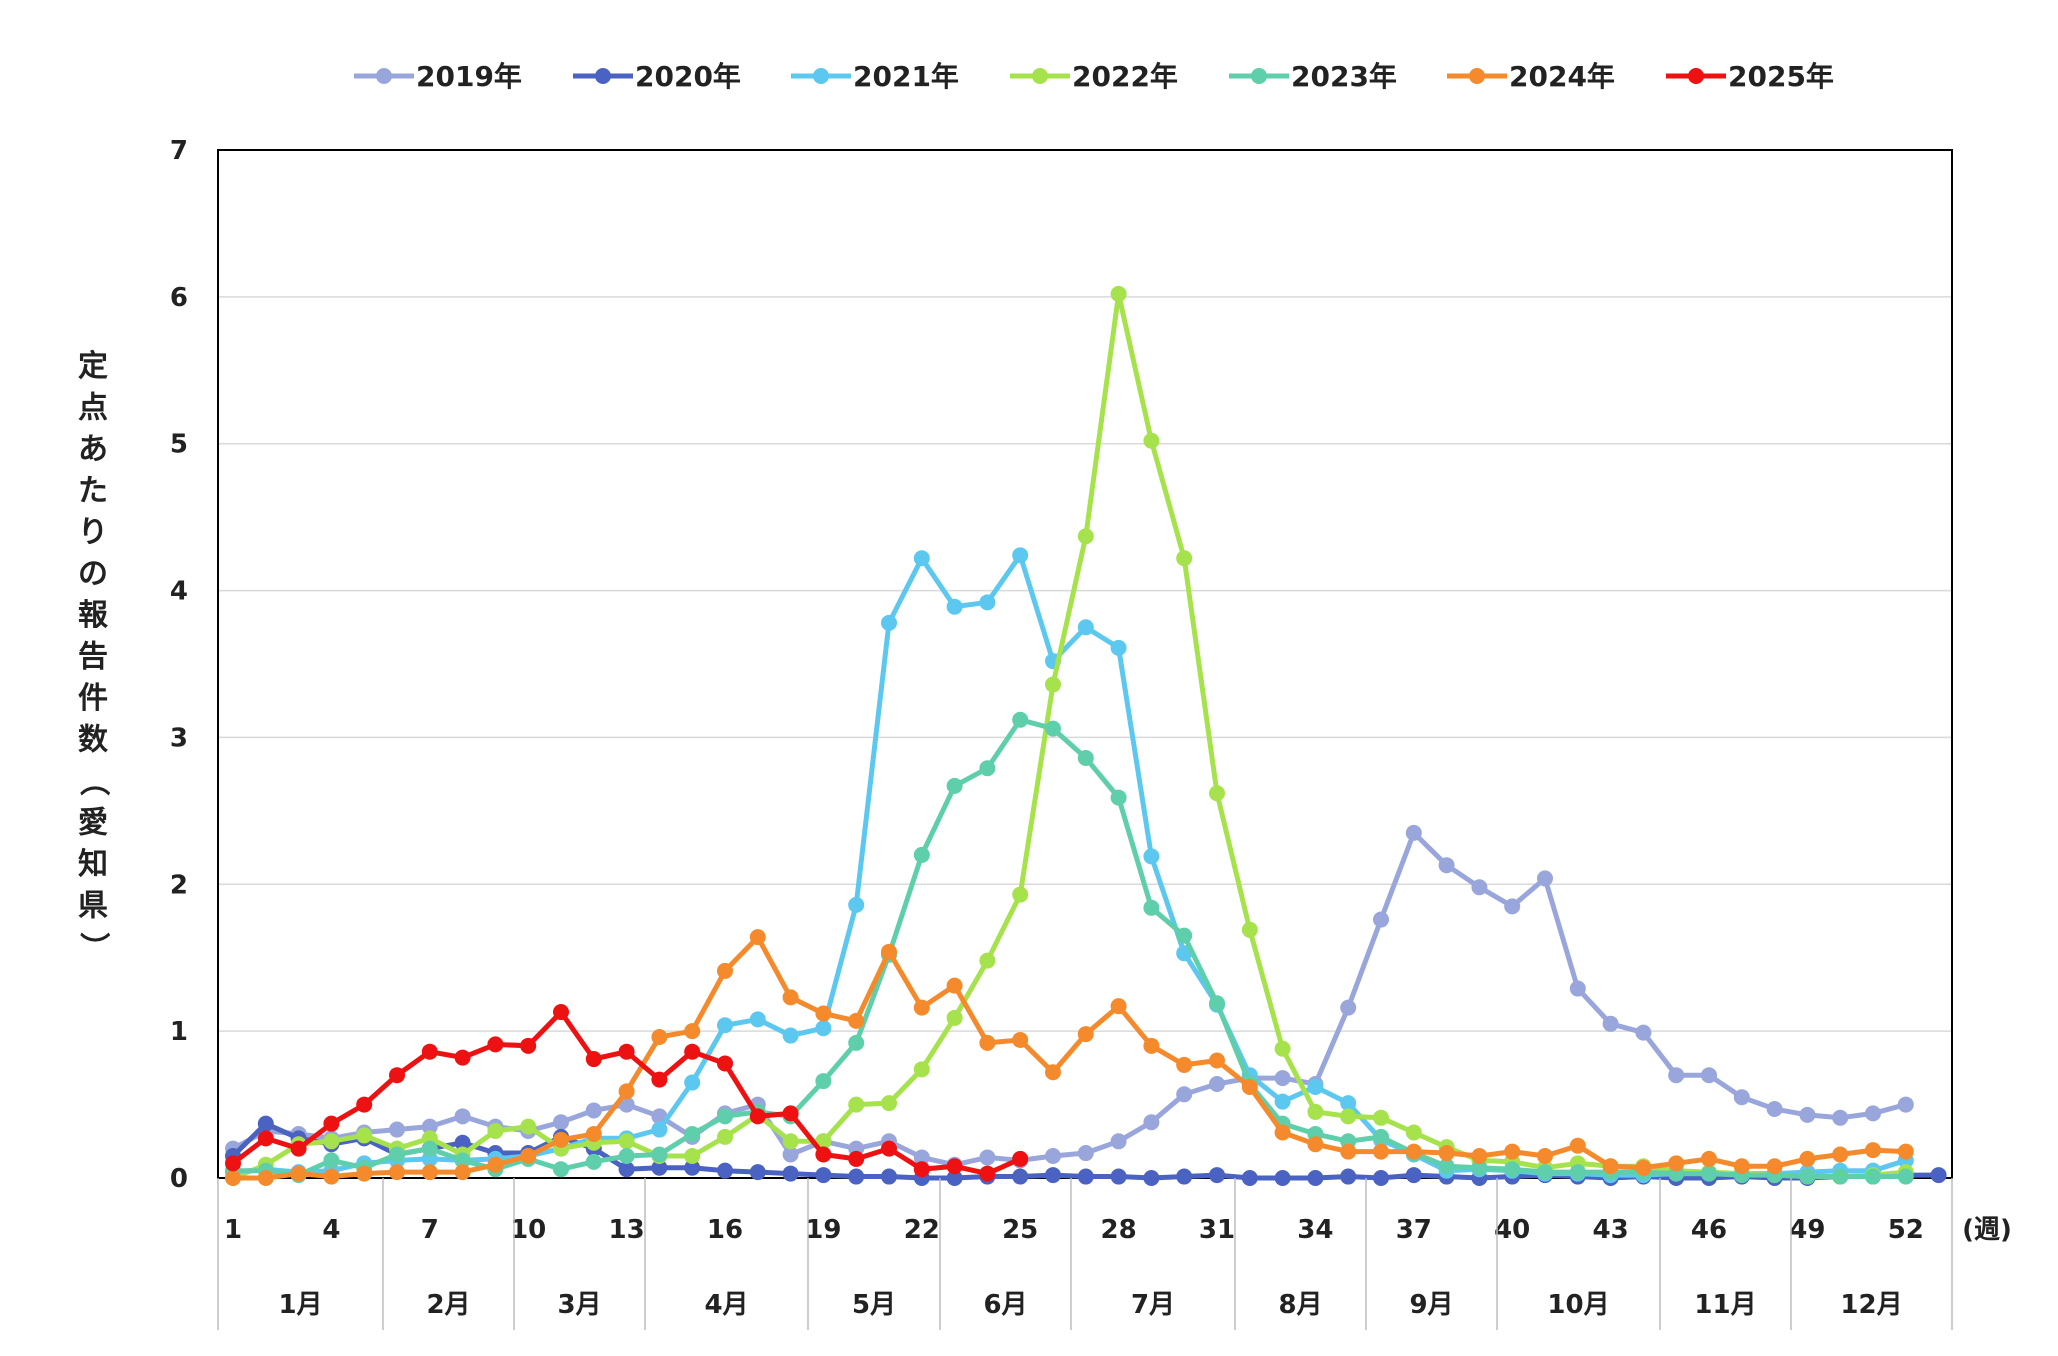 The image size is (2058, 1356). I want to click on month-row: 1月 2月 3月 4月 5月 6月 7月 8月 9月 10月 11月 12月, so click(1085, 1254).